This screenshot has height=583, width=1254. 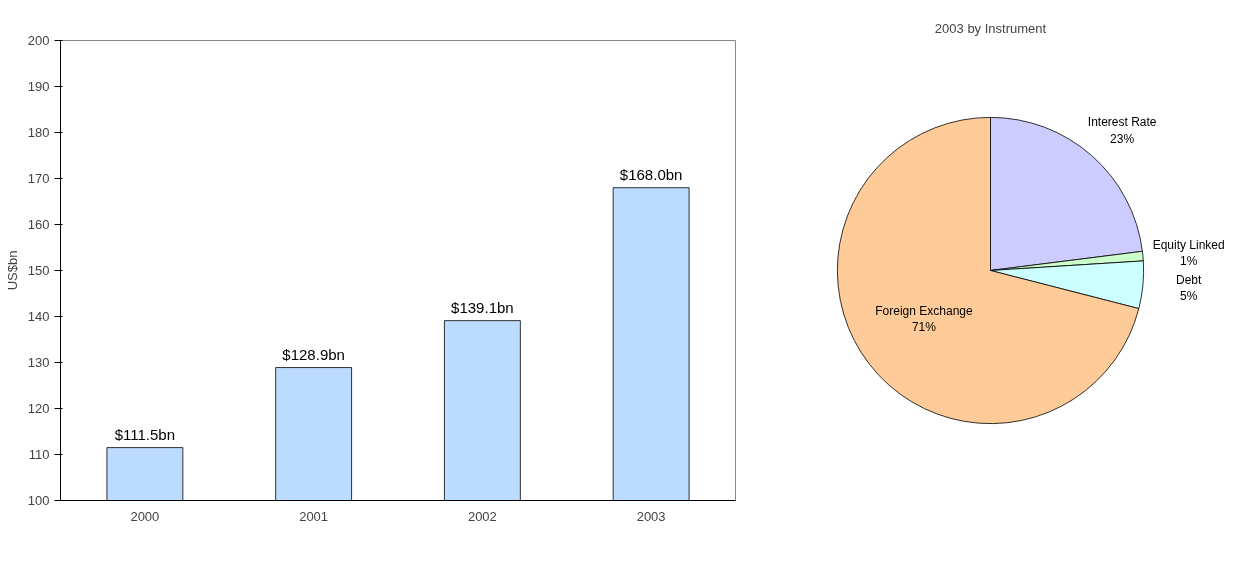 What do you see at coordinates (1189, 279) in the screenshot?
I see `slice-label: Debt` at bounding box center [1189, 279].